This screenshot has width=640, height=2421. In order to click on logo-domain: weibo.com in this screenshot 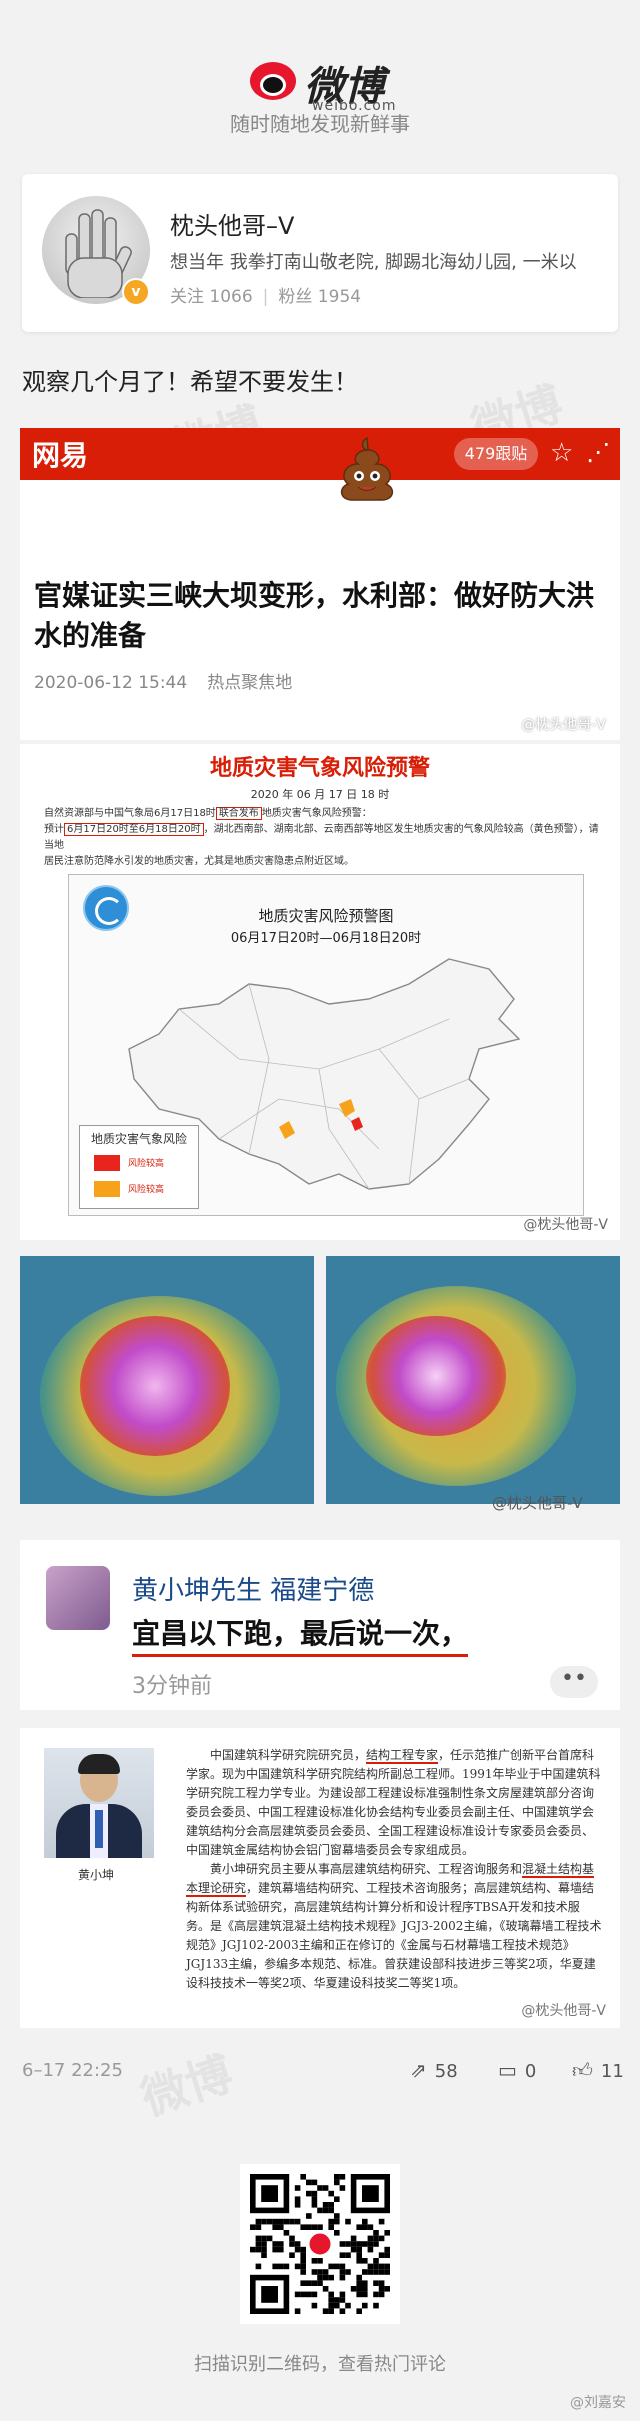, I will do `click(354, 106)`.